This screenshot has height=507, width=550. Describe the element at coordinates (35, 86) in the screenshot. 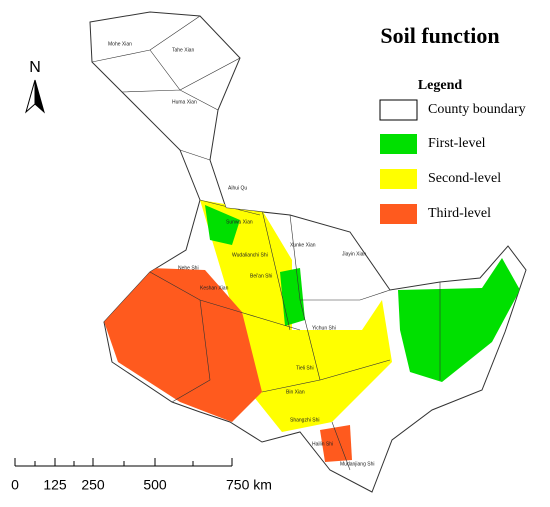

I see `north-arrow: N` at that location.